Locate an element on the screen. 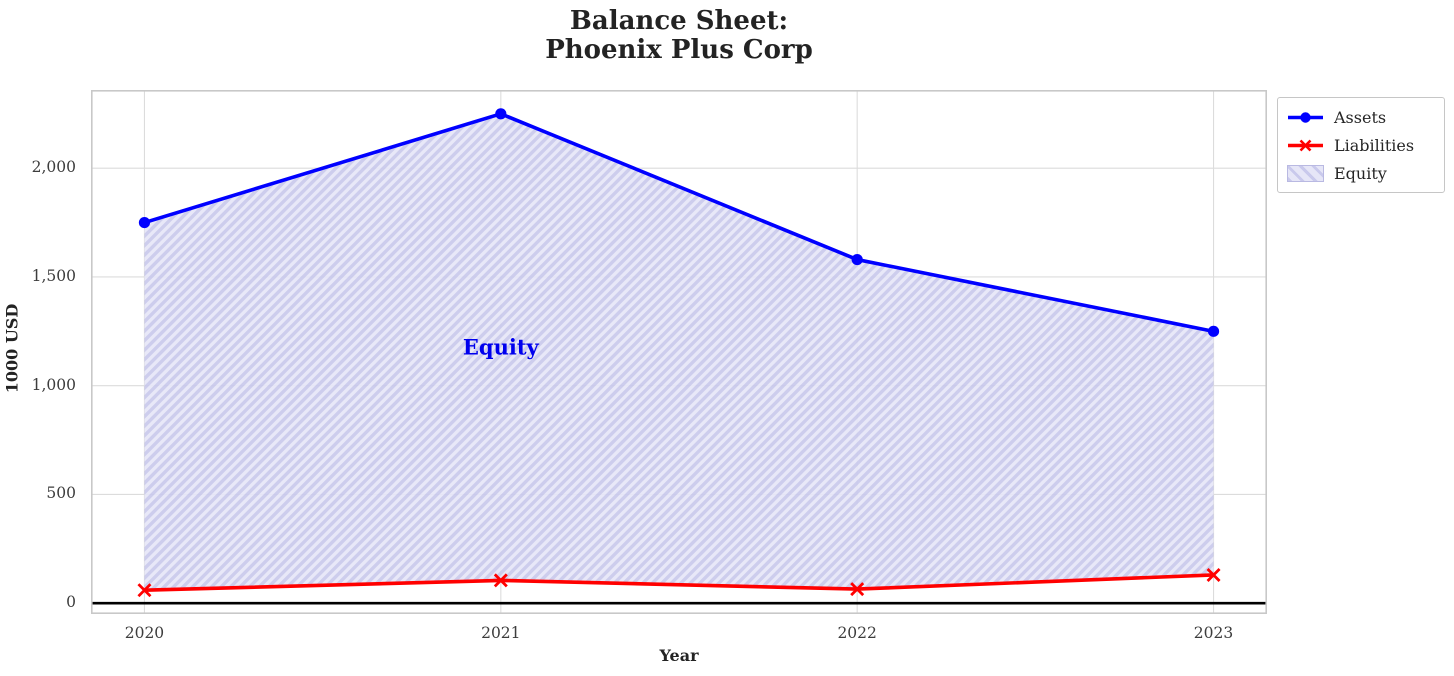 The width and height of the screenshot is (1454, 676). equity-hatch-swatch-icon is located at coordinates (1305, 173).